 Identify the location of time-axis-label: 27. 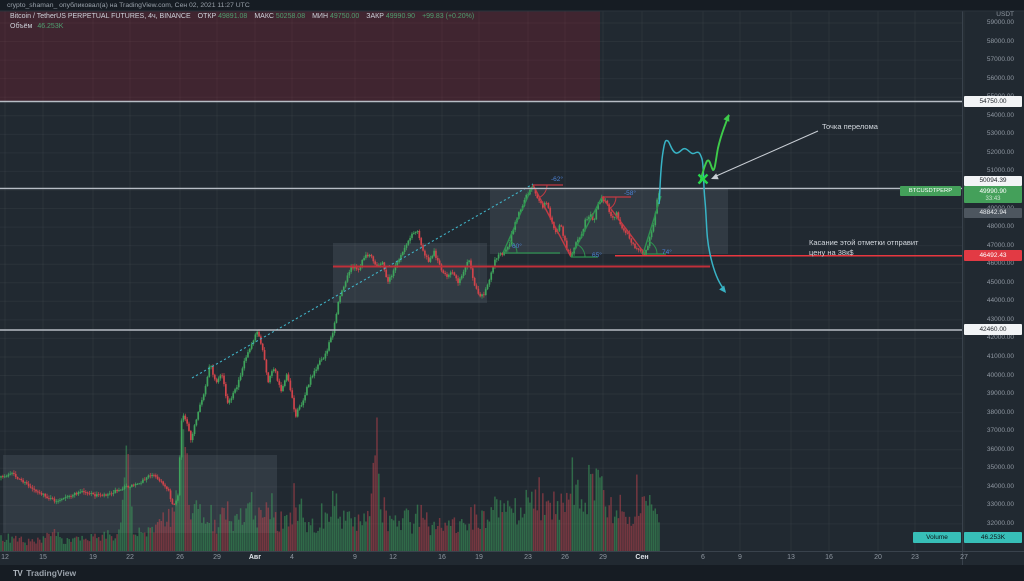
(964, 557).